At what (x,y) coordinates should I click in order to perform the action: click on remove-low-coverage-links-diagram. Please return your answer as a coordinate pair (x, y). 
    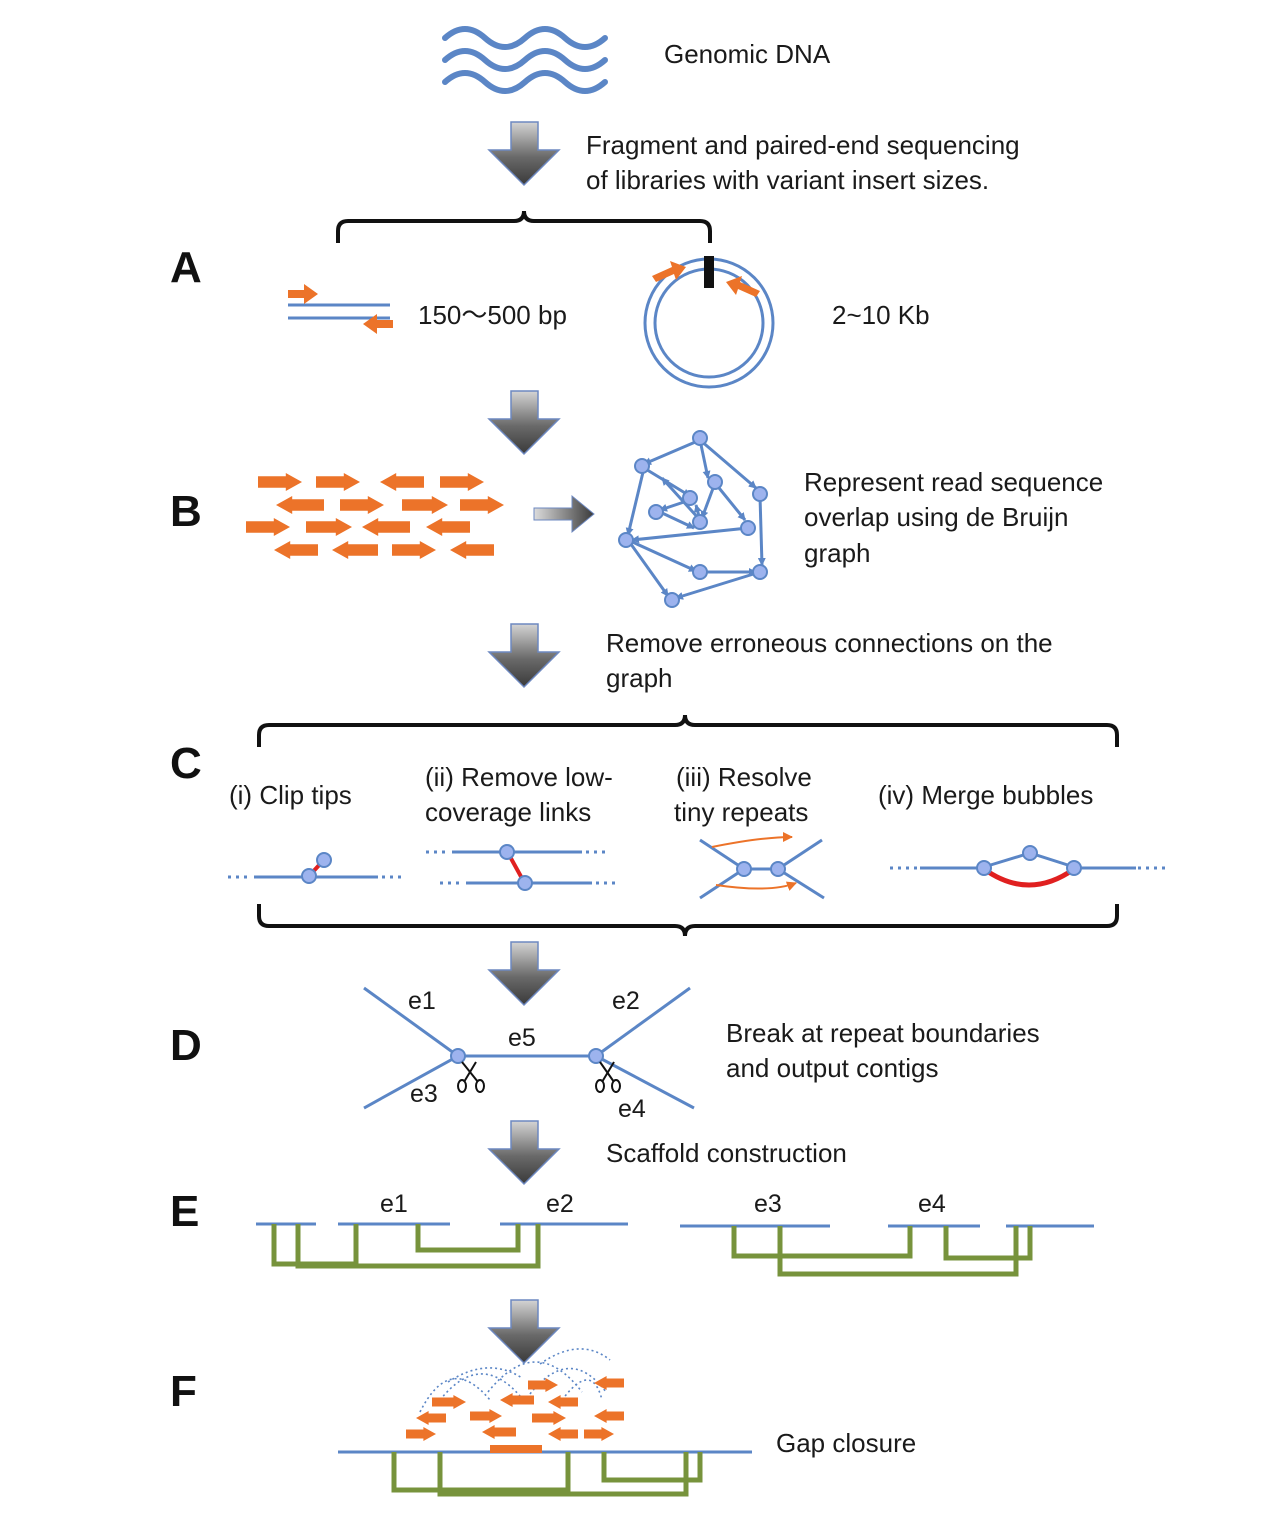
    Looking at the image, I should click on (521, 867).